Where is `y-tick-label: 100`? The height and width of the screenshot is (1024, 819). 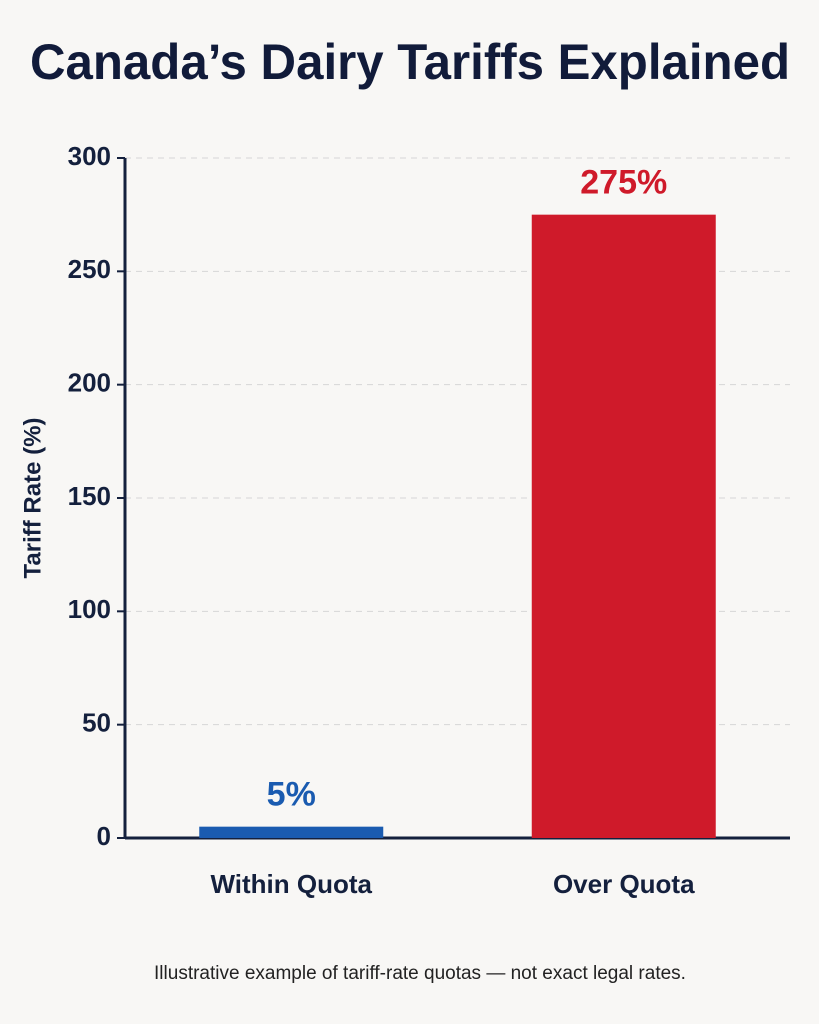 y-tick-label: 100 is located at coordinates (89, 609).